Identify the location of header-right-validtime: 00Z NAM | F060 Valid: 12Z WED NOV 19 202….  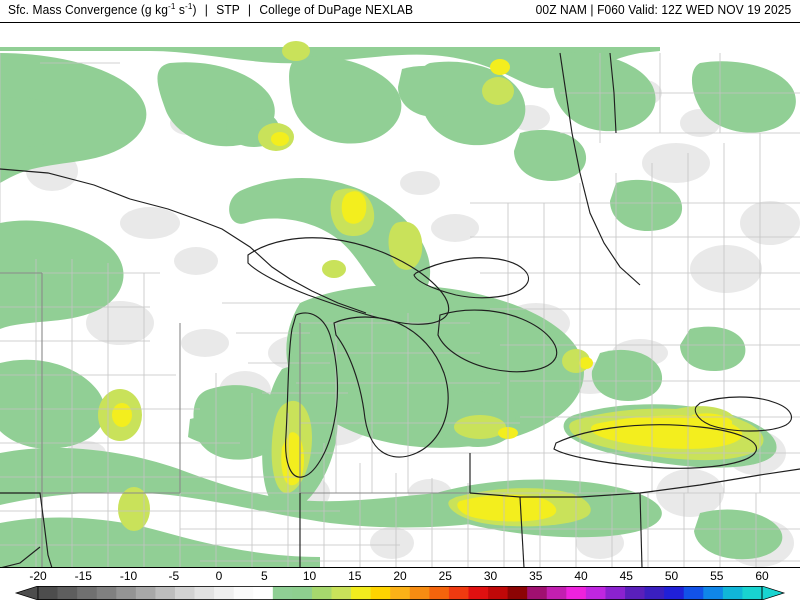
(663, 10).